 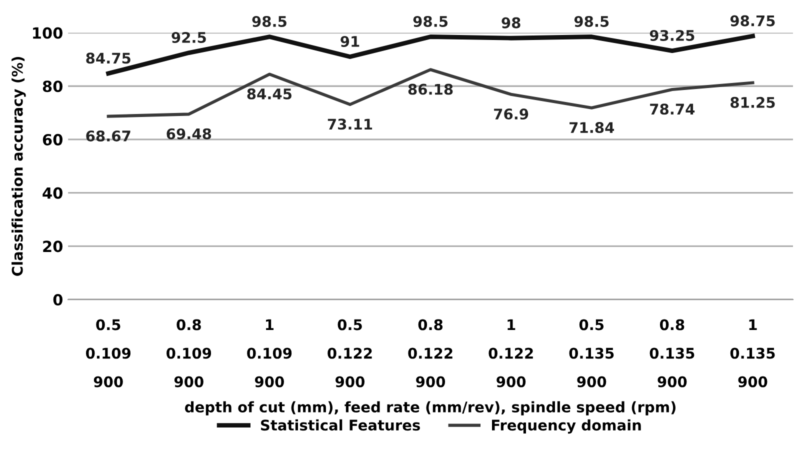 I want to click on data-label: 84.45, so click(x=269, y=94).